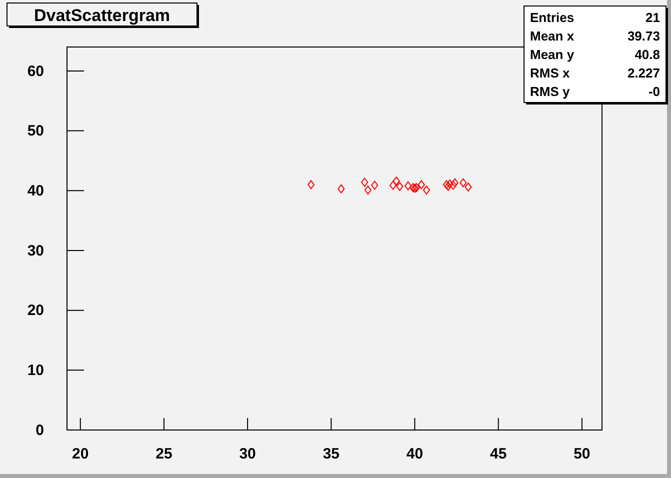  Describe the element at coordinates (550, 91) in the screenshot. I see `annotation: RMS y` at that location.